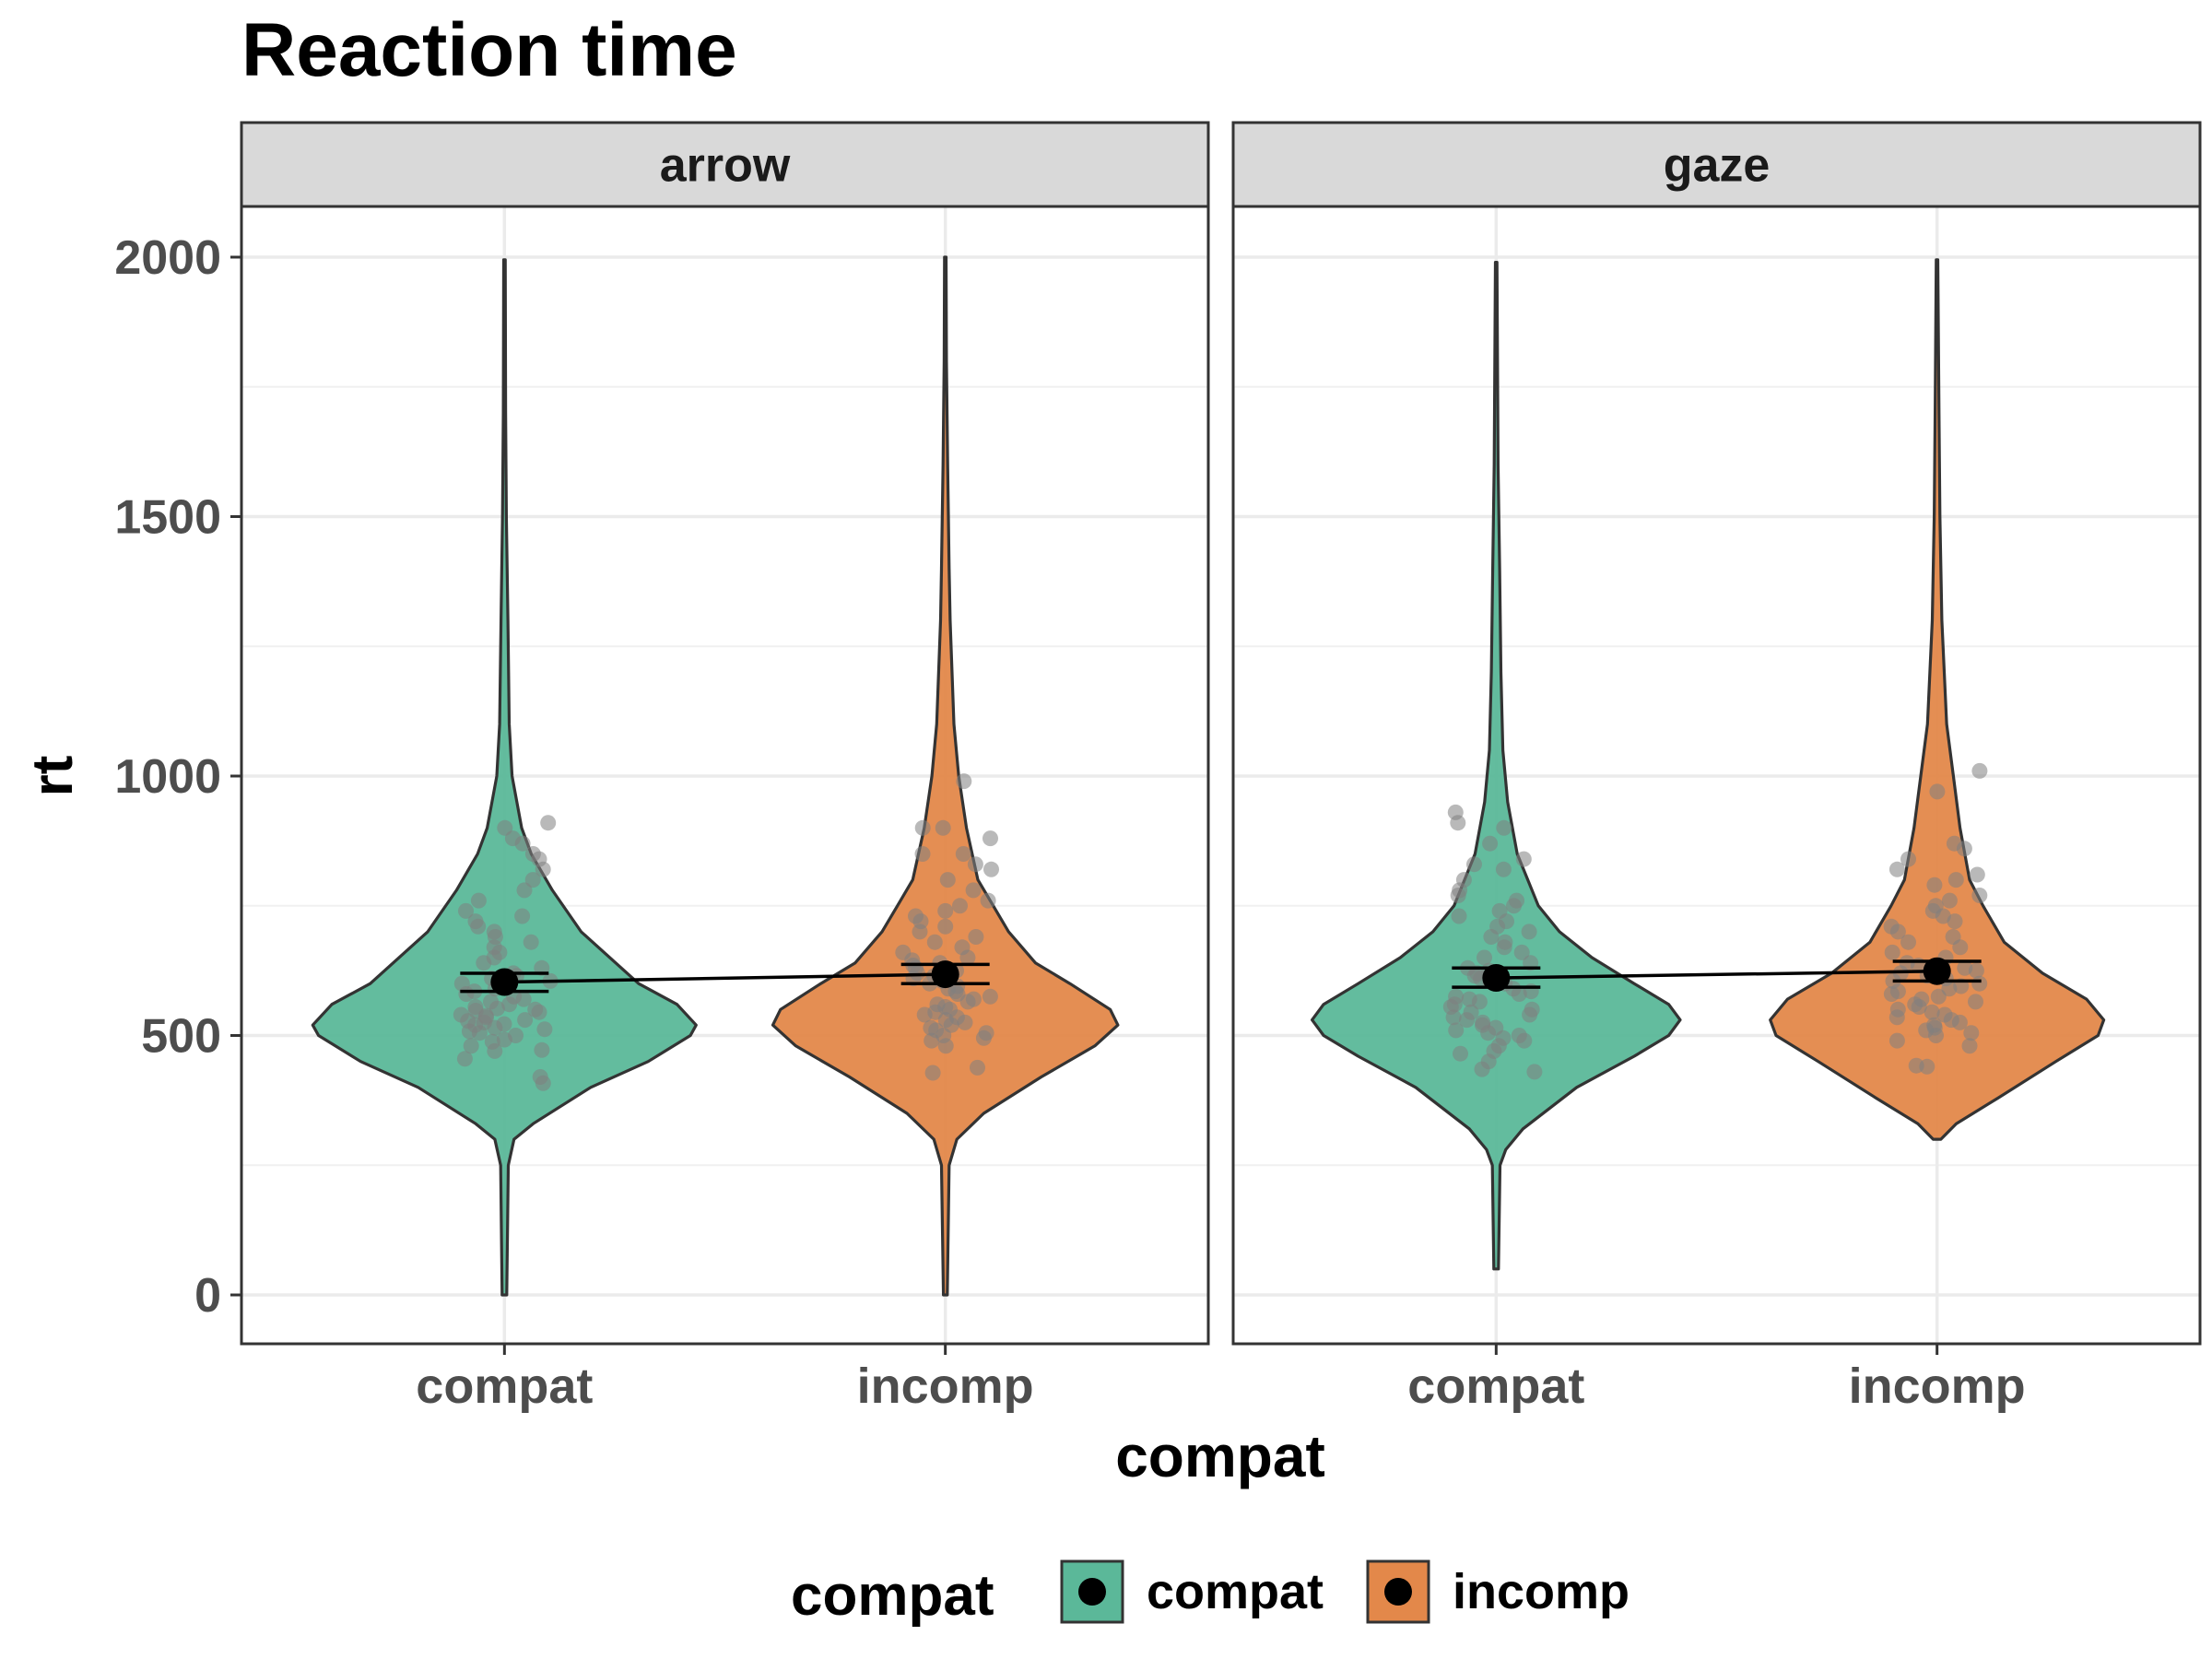 This screenshot has width=2212, height=1659. What do you see at coordinates (1541, 1591) in the screenshot?
I see `legend-label-incomp: incomp` at bounding box center [1541, 1591].